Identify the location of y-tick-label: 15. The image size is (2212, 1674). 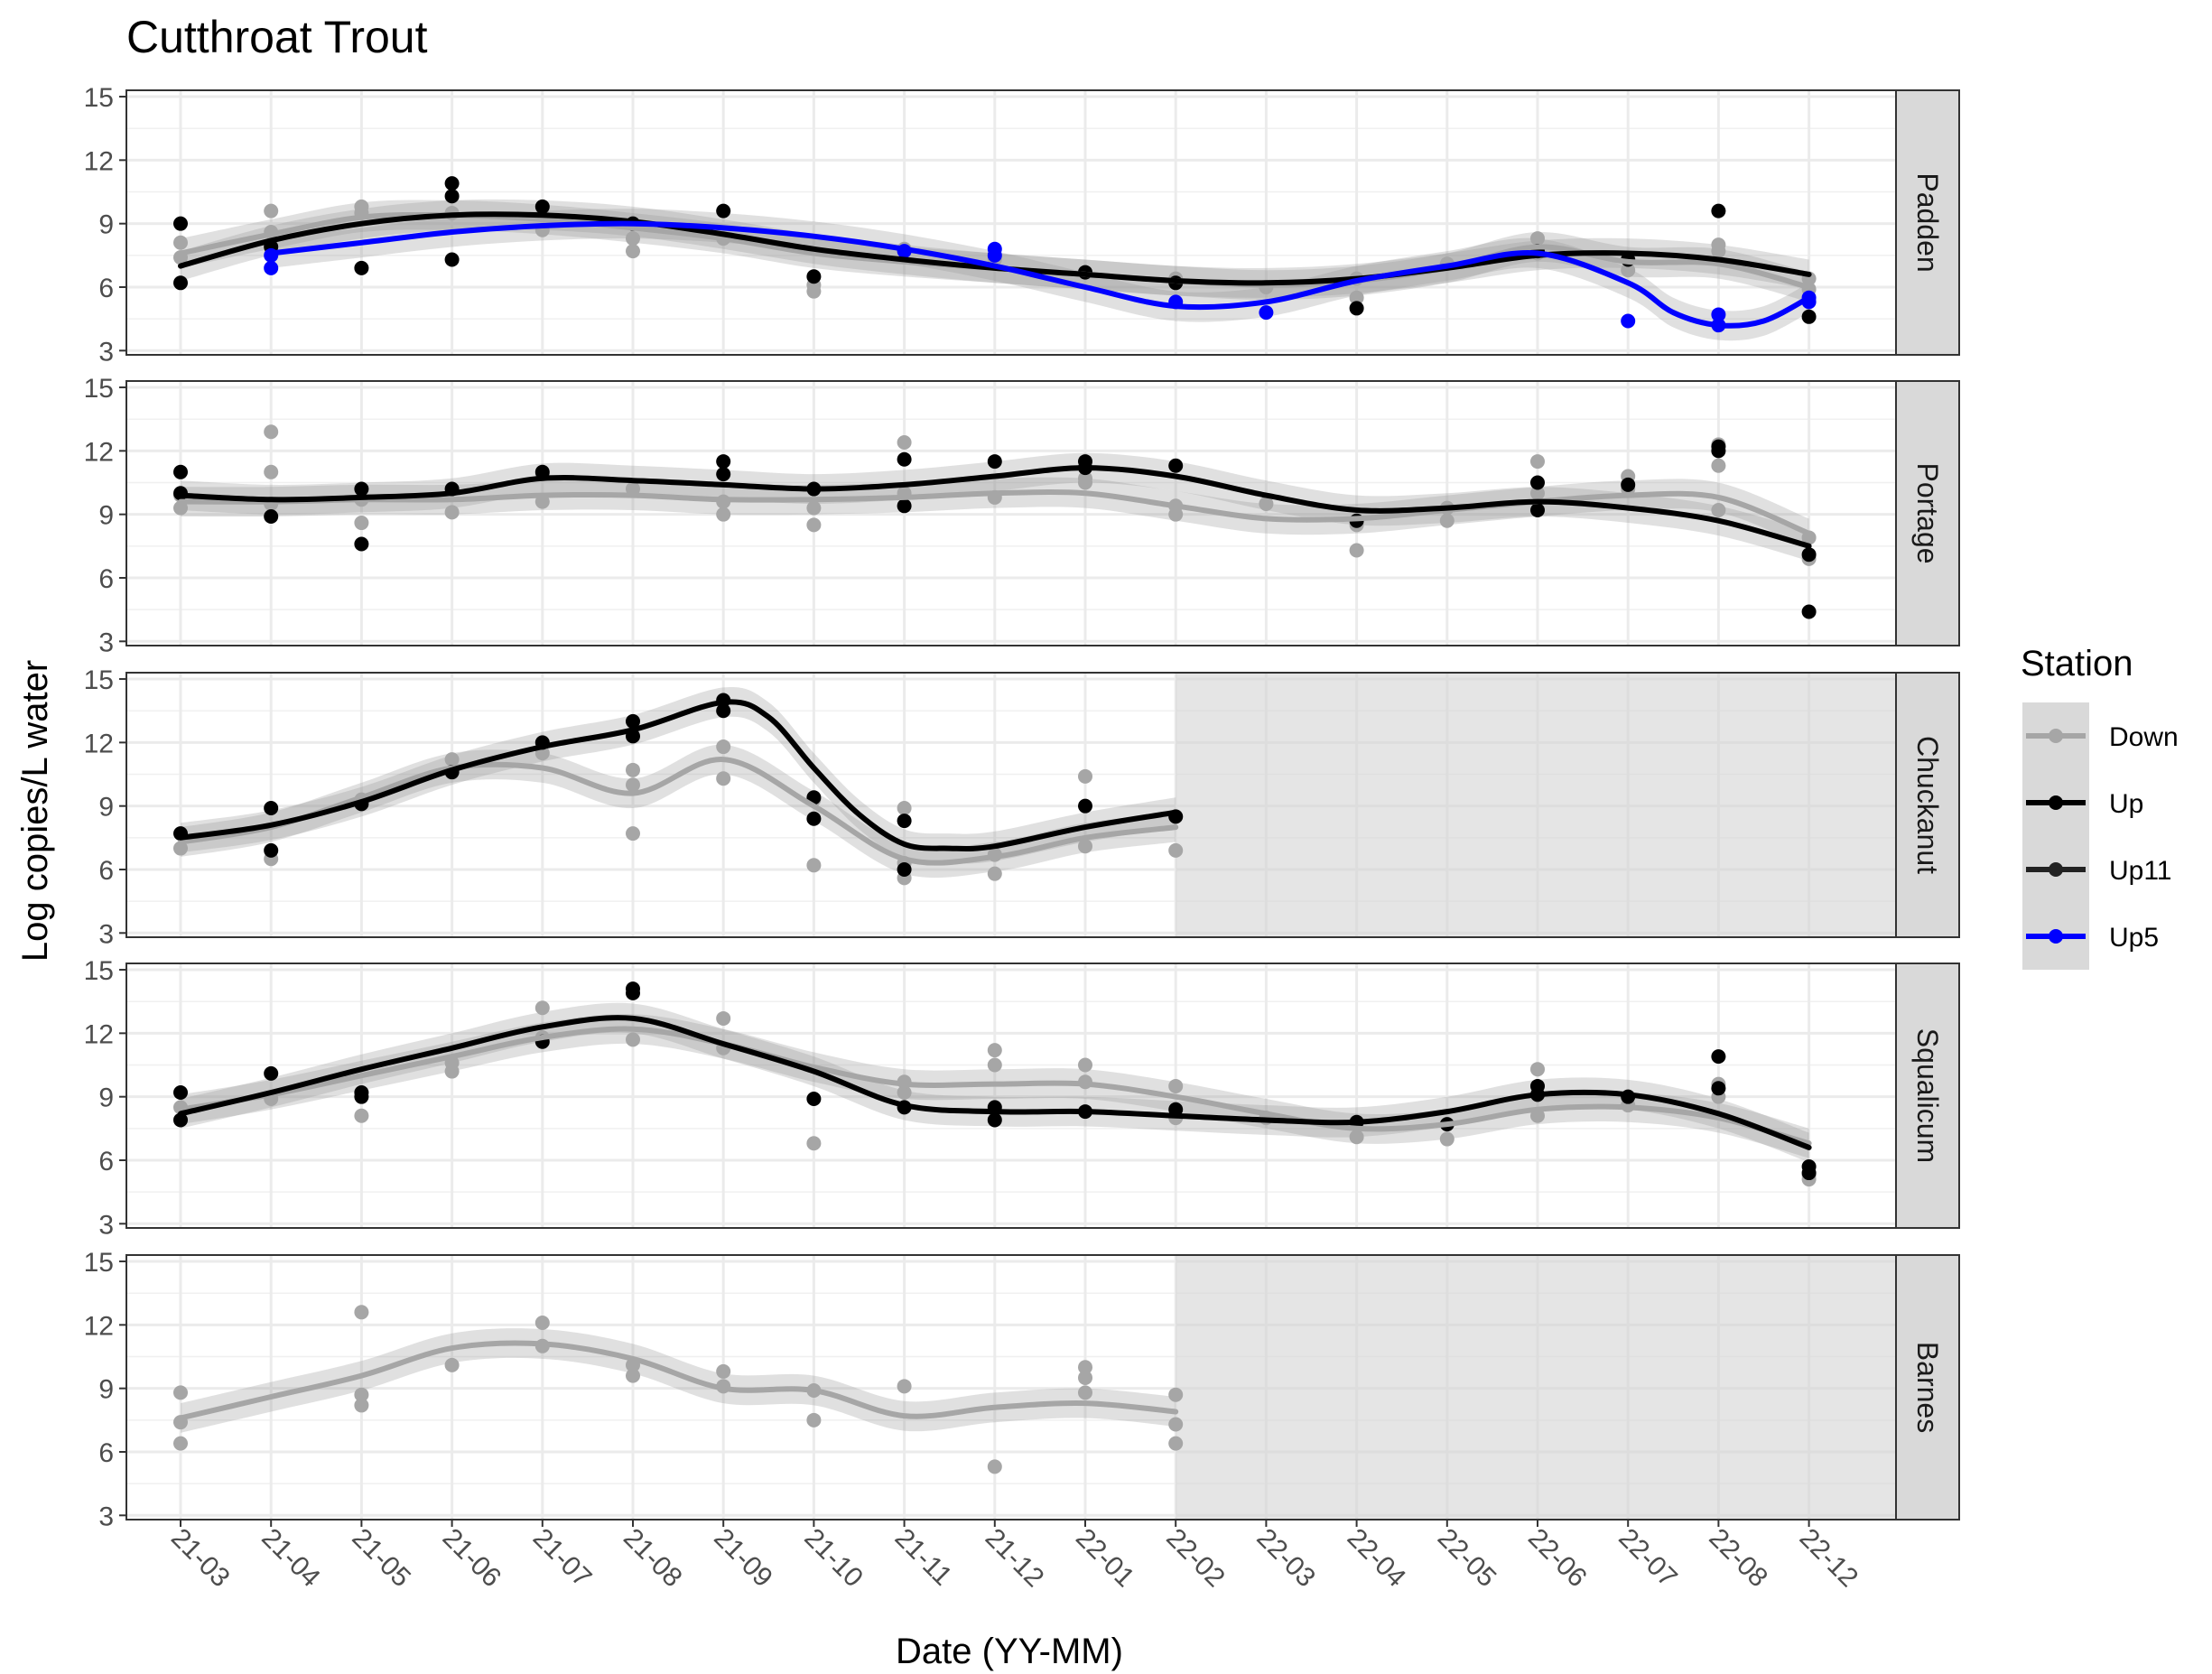
(99, 1263).